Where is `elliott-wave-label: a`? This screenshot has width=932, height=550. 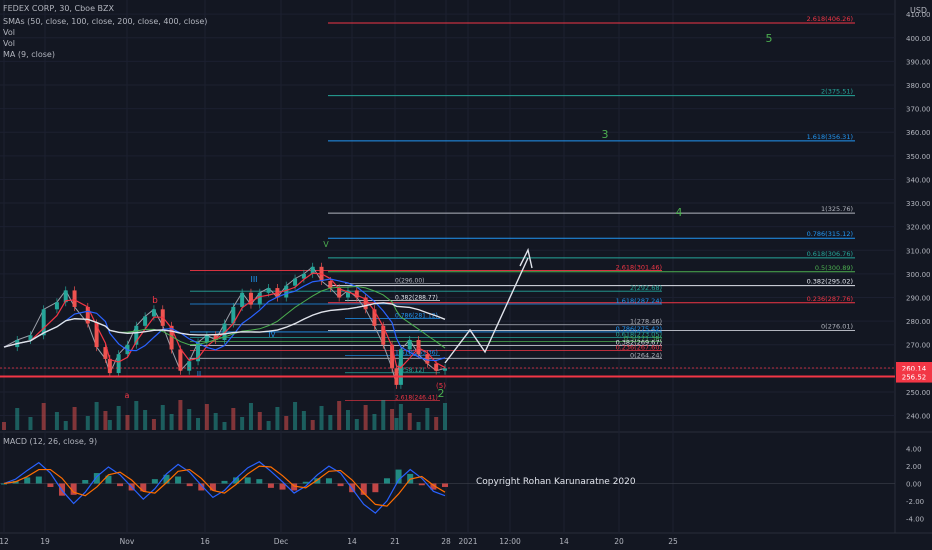
elliott-wave-label: a is located at coordinates (127, 395).